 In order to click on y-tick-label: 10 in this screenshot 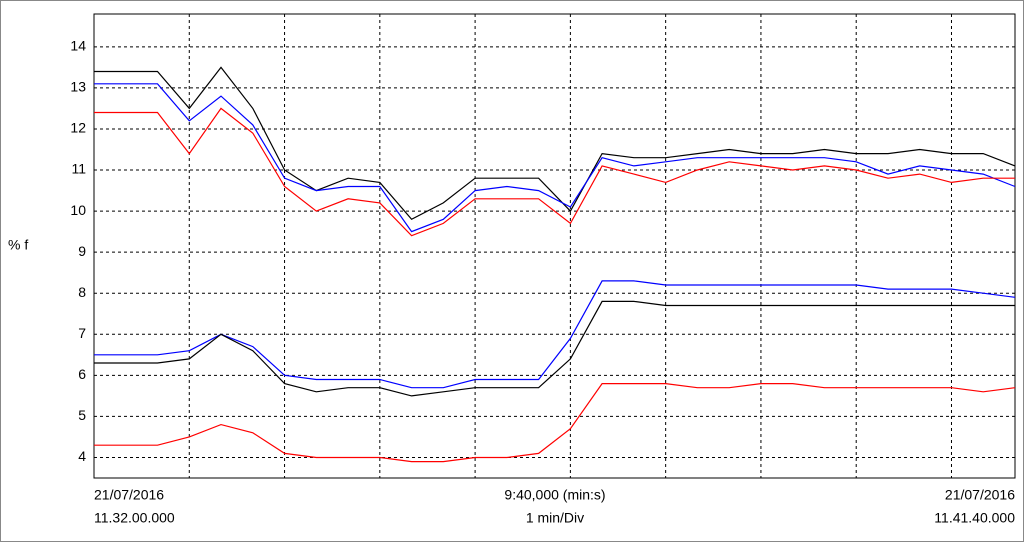, I will do `click(78, 210)`.